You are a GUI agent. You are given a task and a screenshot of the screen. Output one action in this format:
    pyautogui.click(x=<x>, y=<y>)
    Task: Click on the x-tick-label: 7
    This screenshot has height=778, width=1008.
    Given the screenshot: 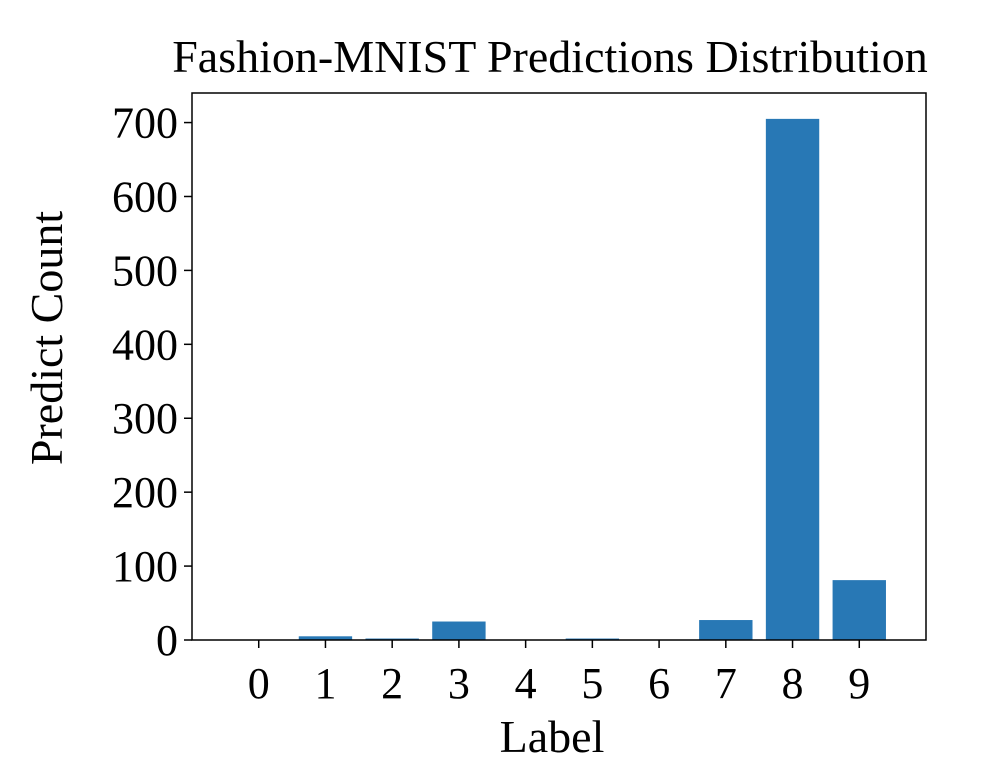 What is the action you would take?
    pyautogui.click(x=726, y=683)
    